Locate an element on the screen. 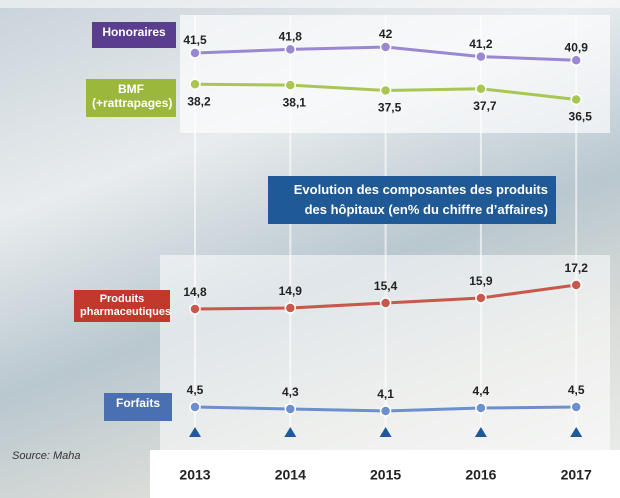 Image resolution: width=620 pixels, height=498 pixels. data-label: 4,1 is located at coordinates (385, 394).